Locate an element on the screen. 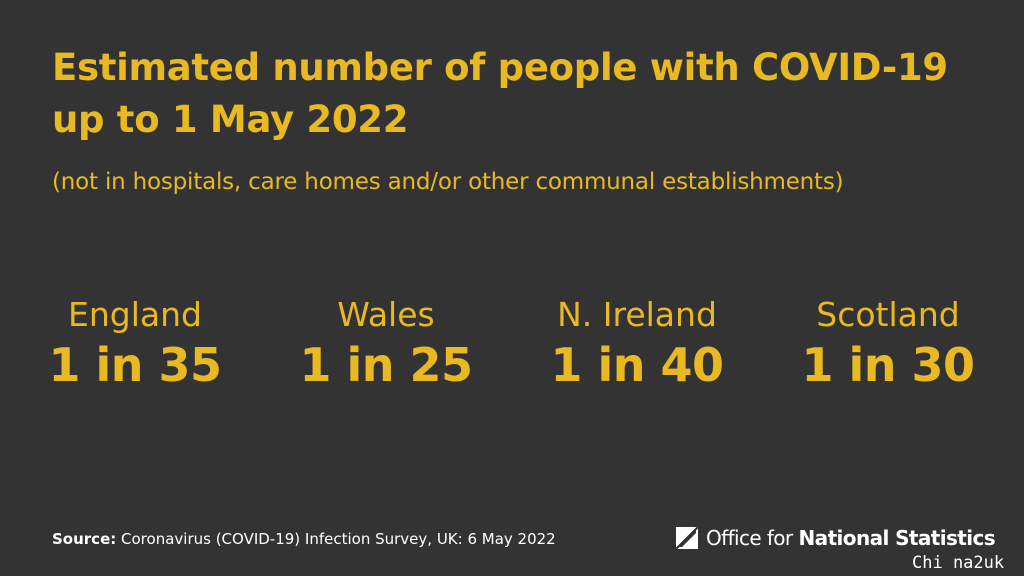  stat-region-label: England is located at coordinates (135, 314).